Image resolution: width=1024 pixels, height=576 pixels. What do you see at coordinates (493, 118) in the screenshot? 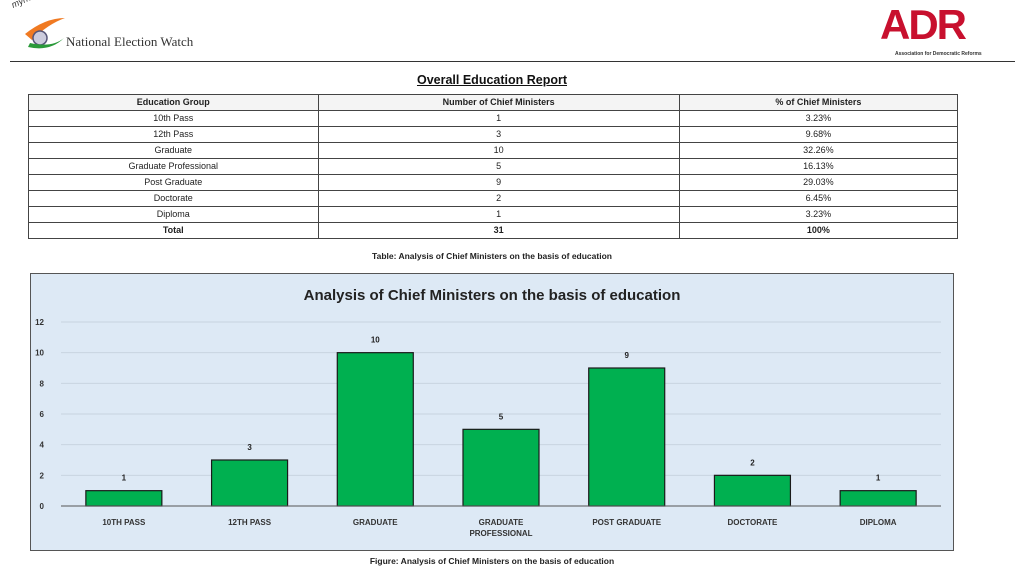
I see `table-row: 10th Pass 1 3.23%` at bounding box center [493, 118].